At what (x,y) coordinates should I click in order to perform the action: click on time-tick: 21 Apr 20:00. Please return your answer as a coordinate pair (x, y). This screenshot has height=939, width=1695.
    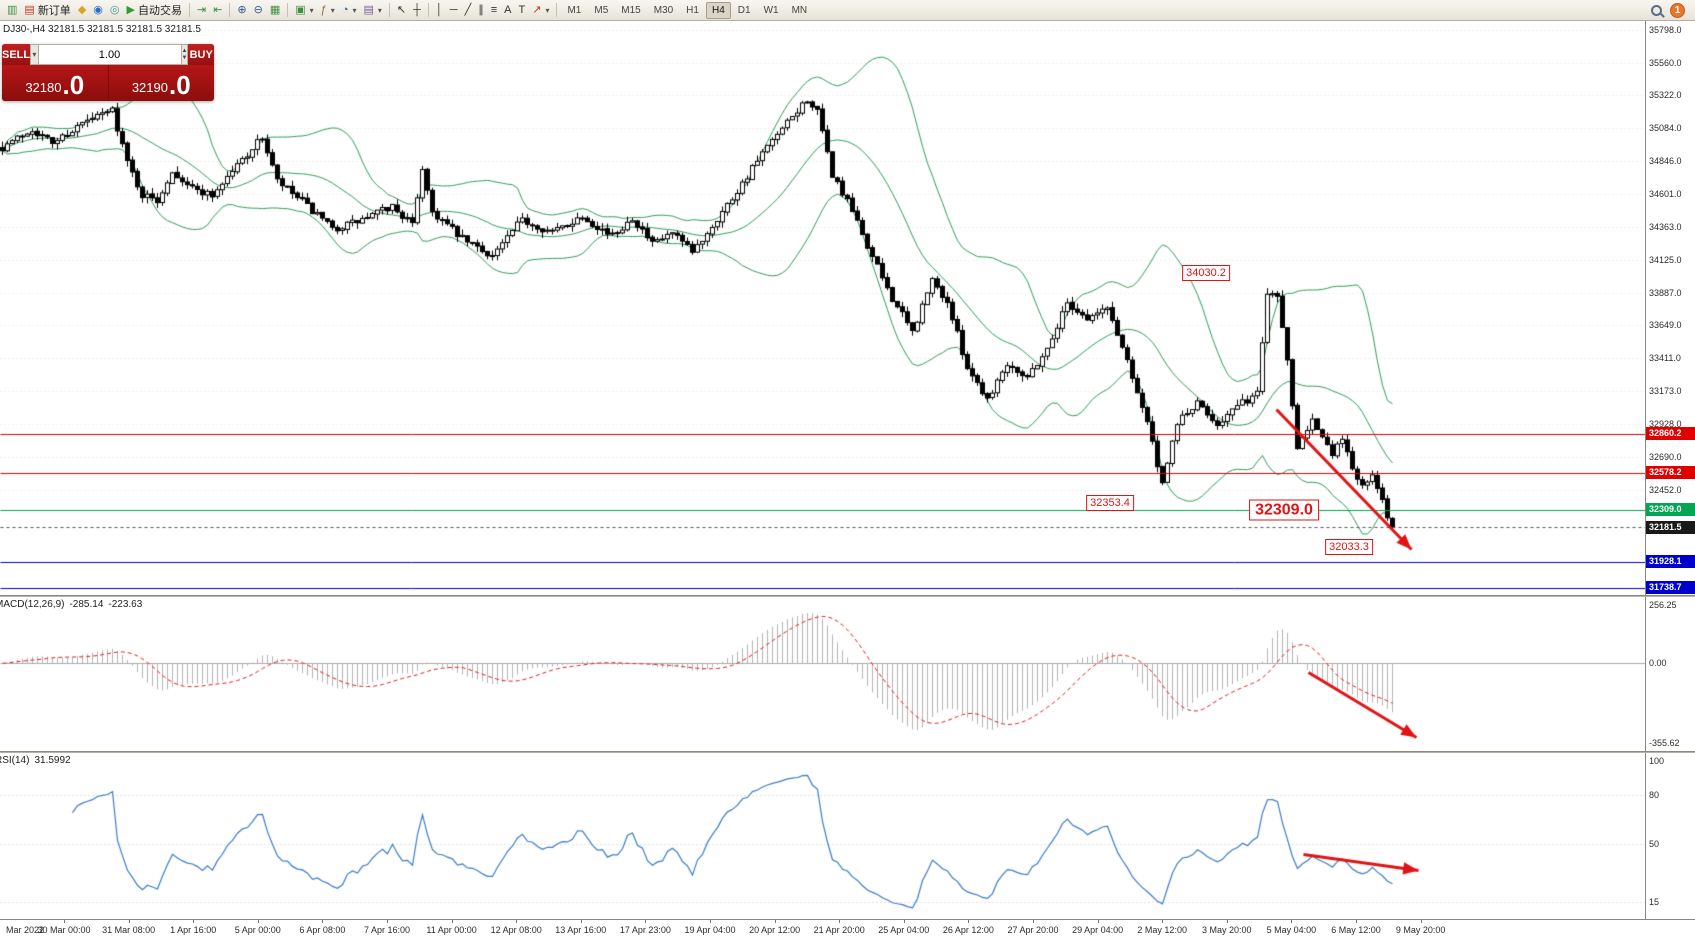
    Looking at the image, I should click on (839, 930).